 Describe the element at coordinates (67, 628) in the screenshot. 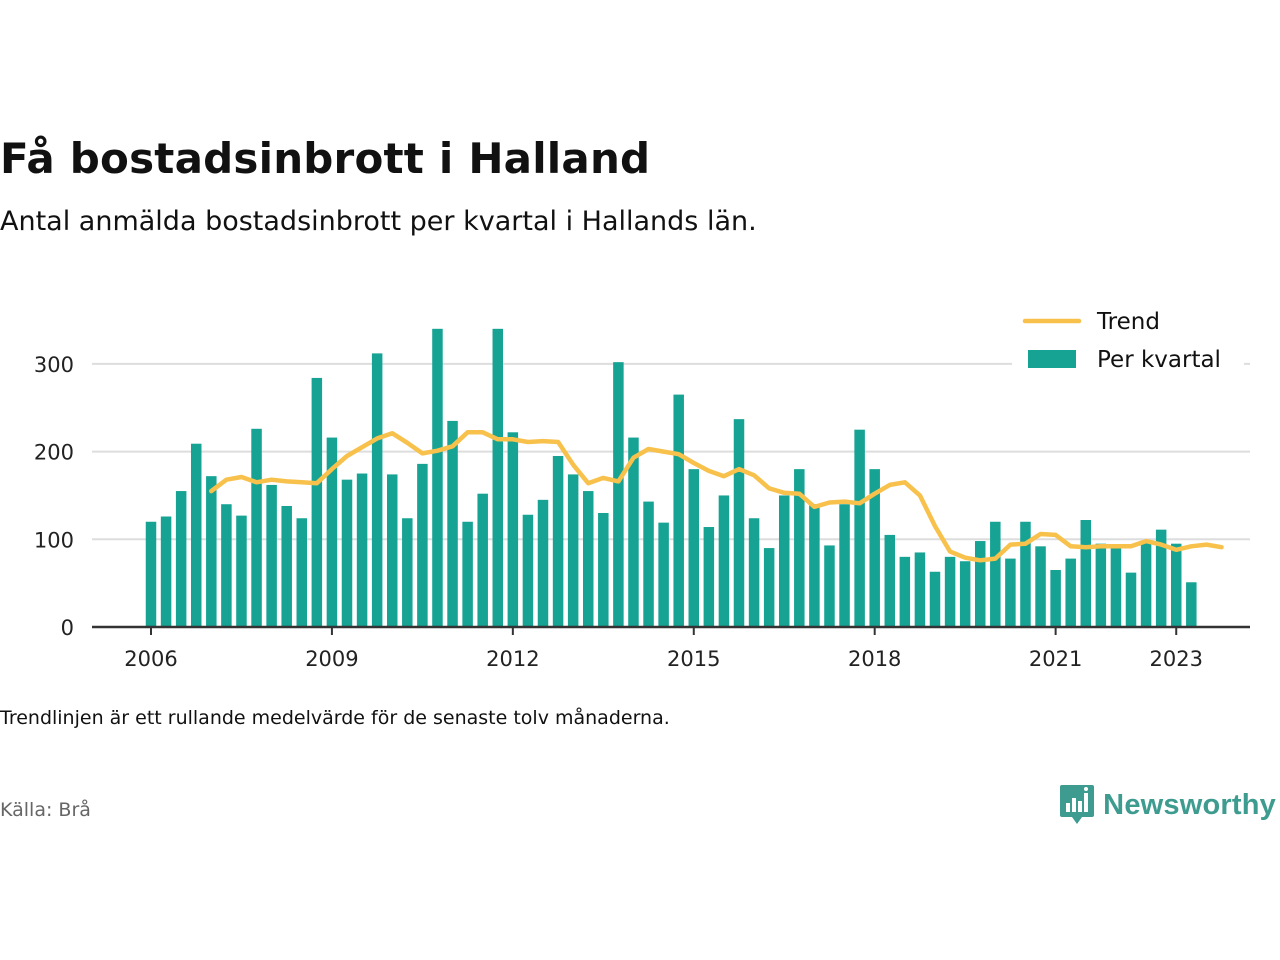

I see `y-tick-label: 0` at that location.